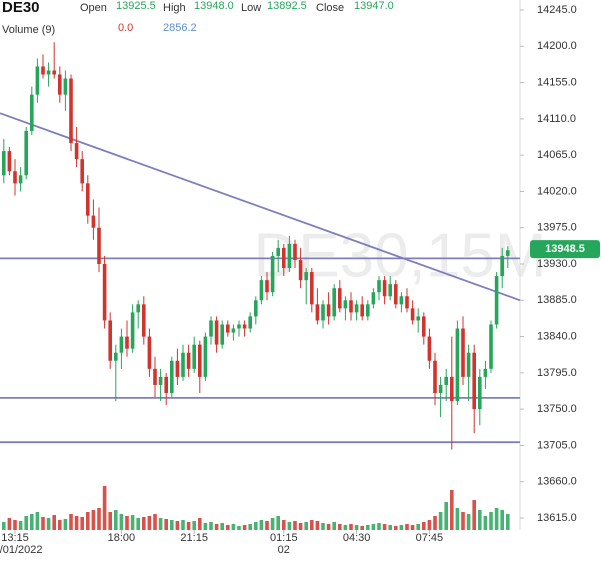 This screenshot has height=563, width=601. Describe the element at coordinates (557, 228) in the screenshot. I see `y-tick-label: 13975.0` at that location.